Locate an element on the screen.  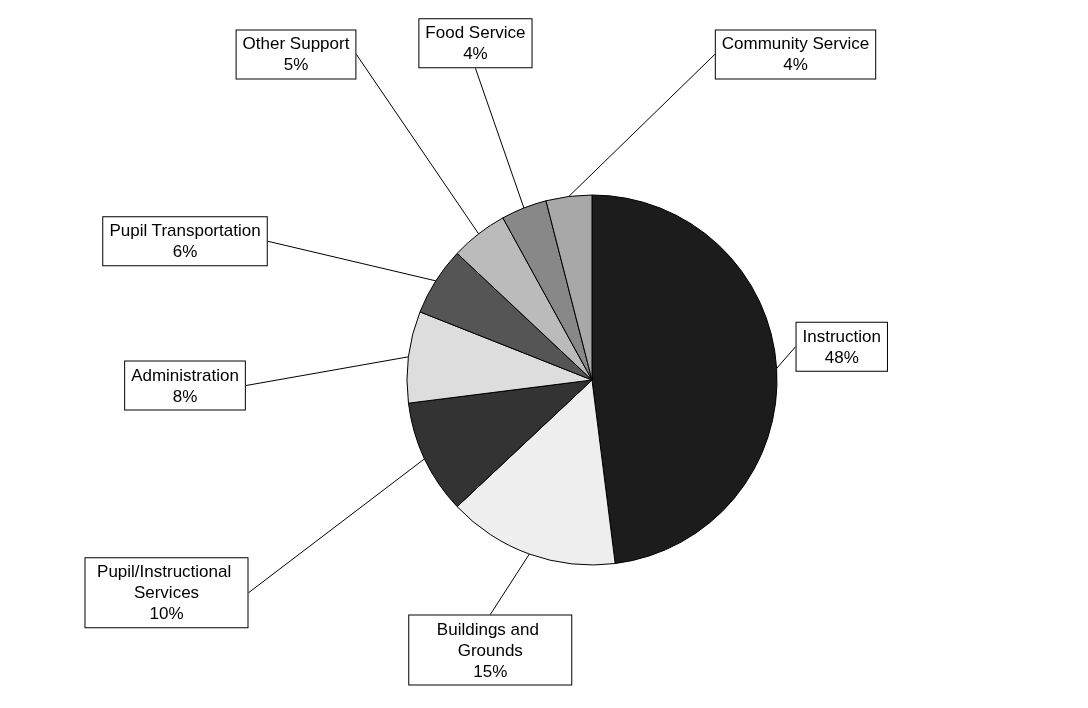
slice-label: Pupil/Instructional Services is located at coordinates (166, 582).